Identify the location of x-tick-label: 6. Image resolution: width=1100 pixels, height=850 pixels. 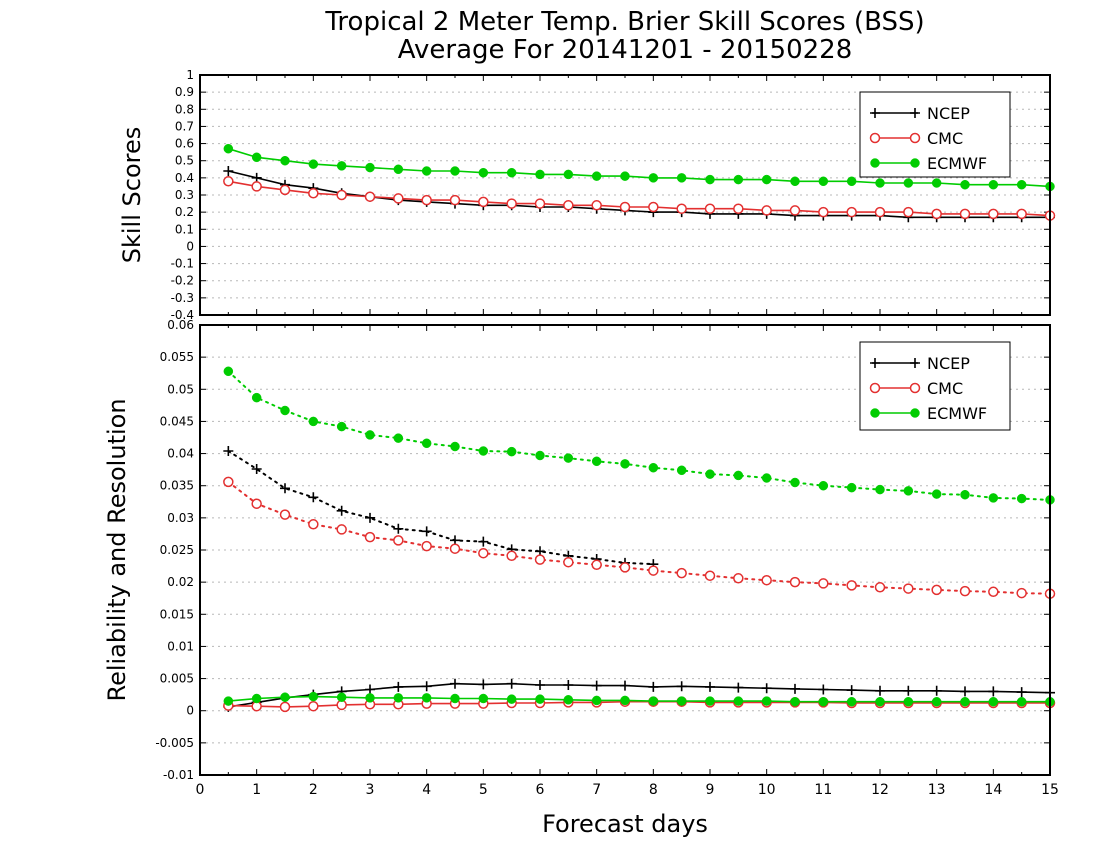
(540, 790).